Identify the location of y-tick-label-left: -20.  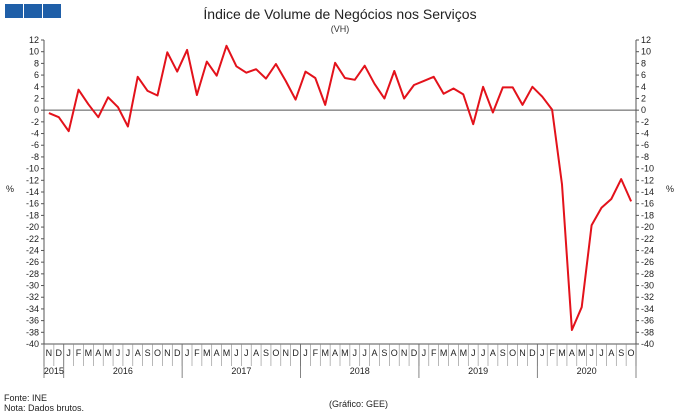
(32, 227).